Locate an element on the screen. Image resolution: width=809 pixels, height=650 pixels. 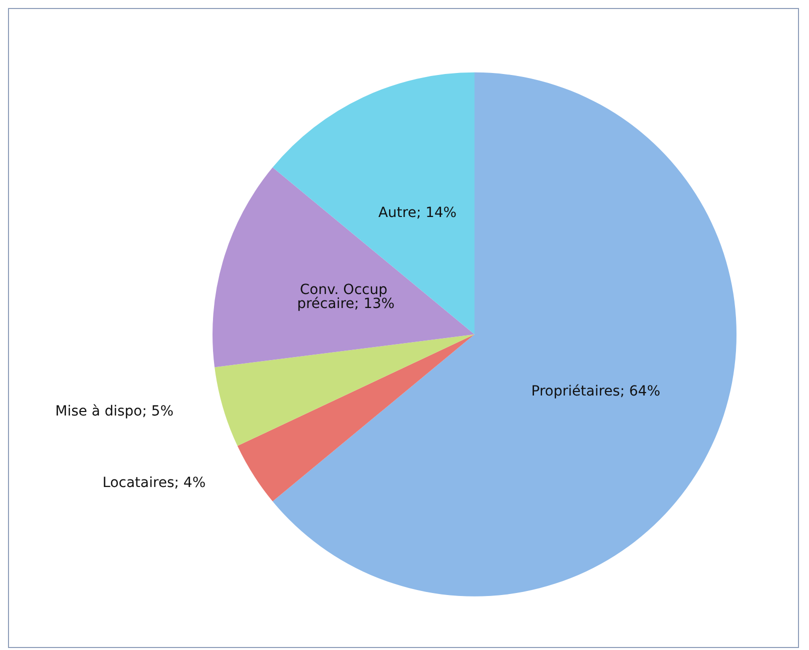
slice-label: Mise à dispo; 5% is located at coordinates (114, 412).